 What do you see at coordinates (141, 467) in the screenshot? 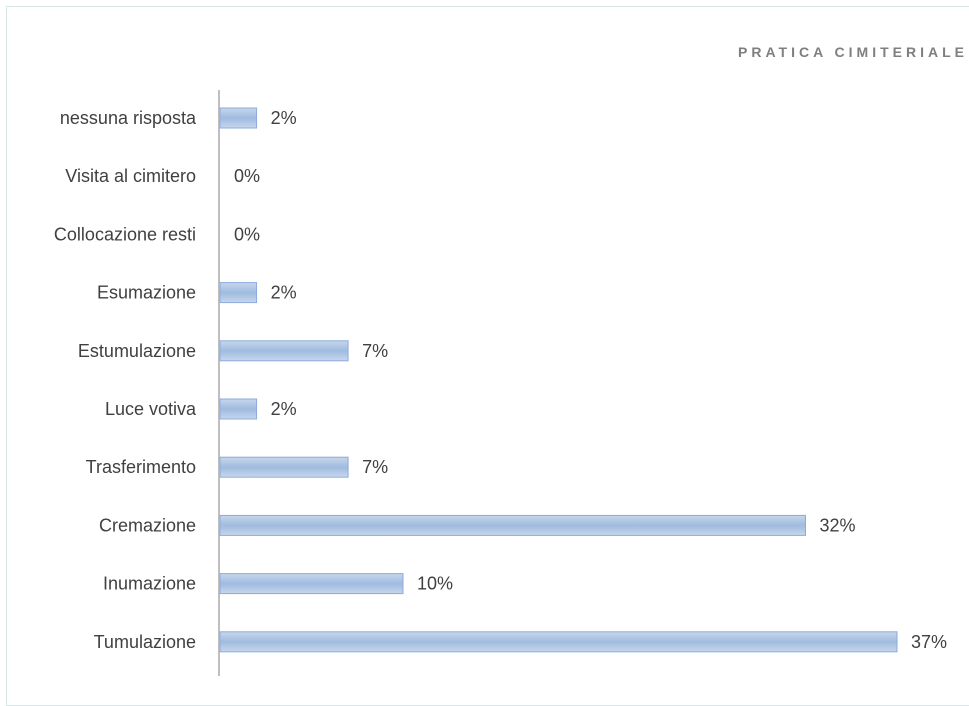
I see `category-label: Trasferimento` at bounding box center [141, 467].